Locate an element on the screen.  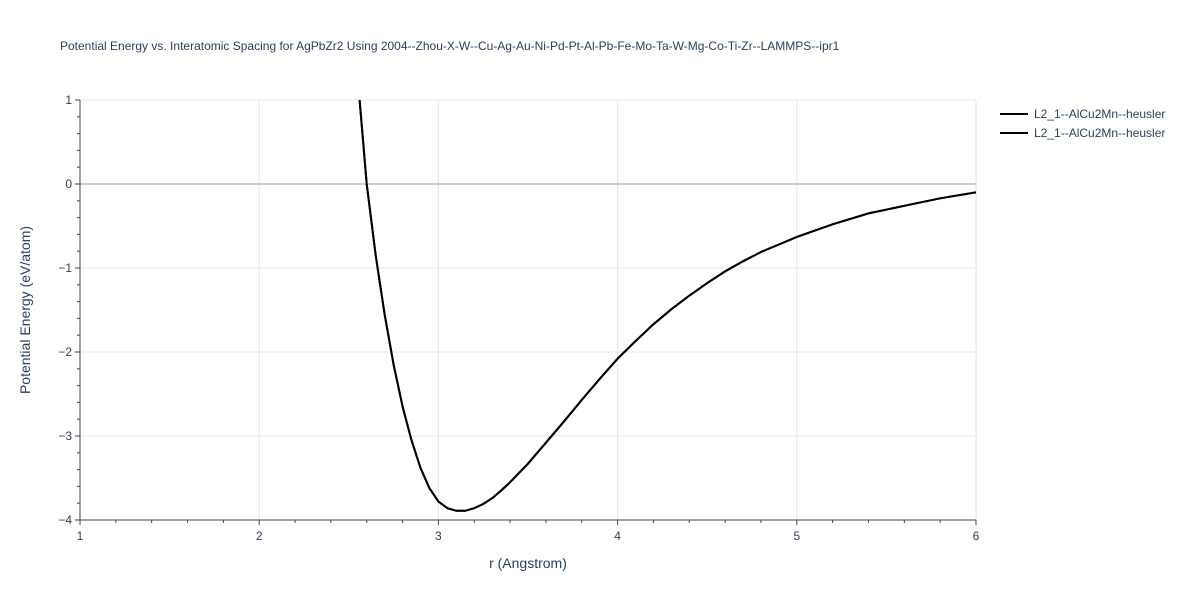
x-tick-label: 2 is located at coordinates (259, 536).